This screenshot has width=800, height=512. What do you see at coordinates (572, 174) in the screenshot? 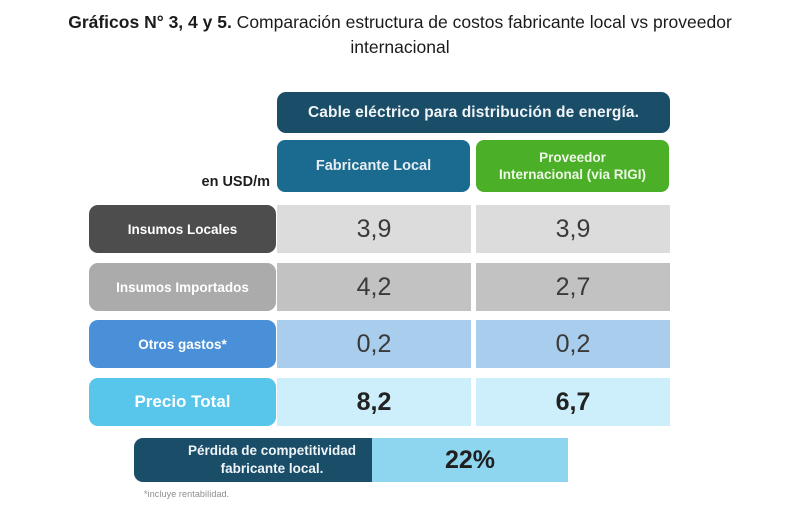
I see `column-header-line2: Internacional (via RIGI)` at bounding box center [572, 174].